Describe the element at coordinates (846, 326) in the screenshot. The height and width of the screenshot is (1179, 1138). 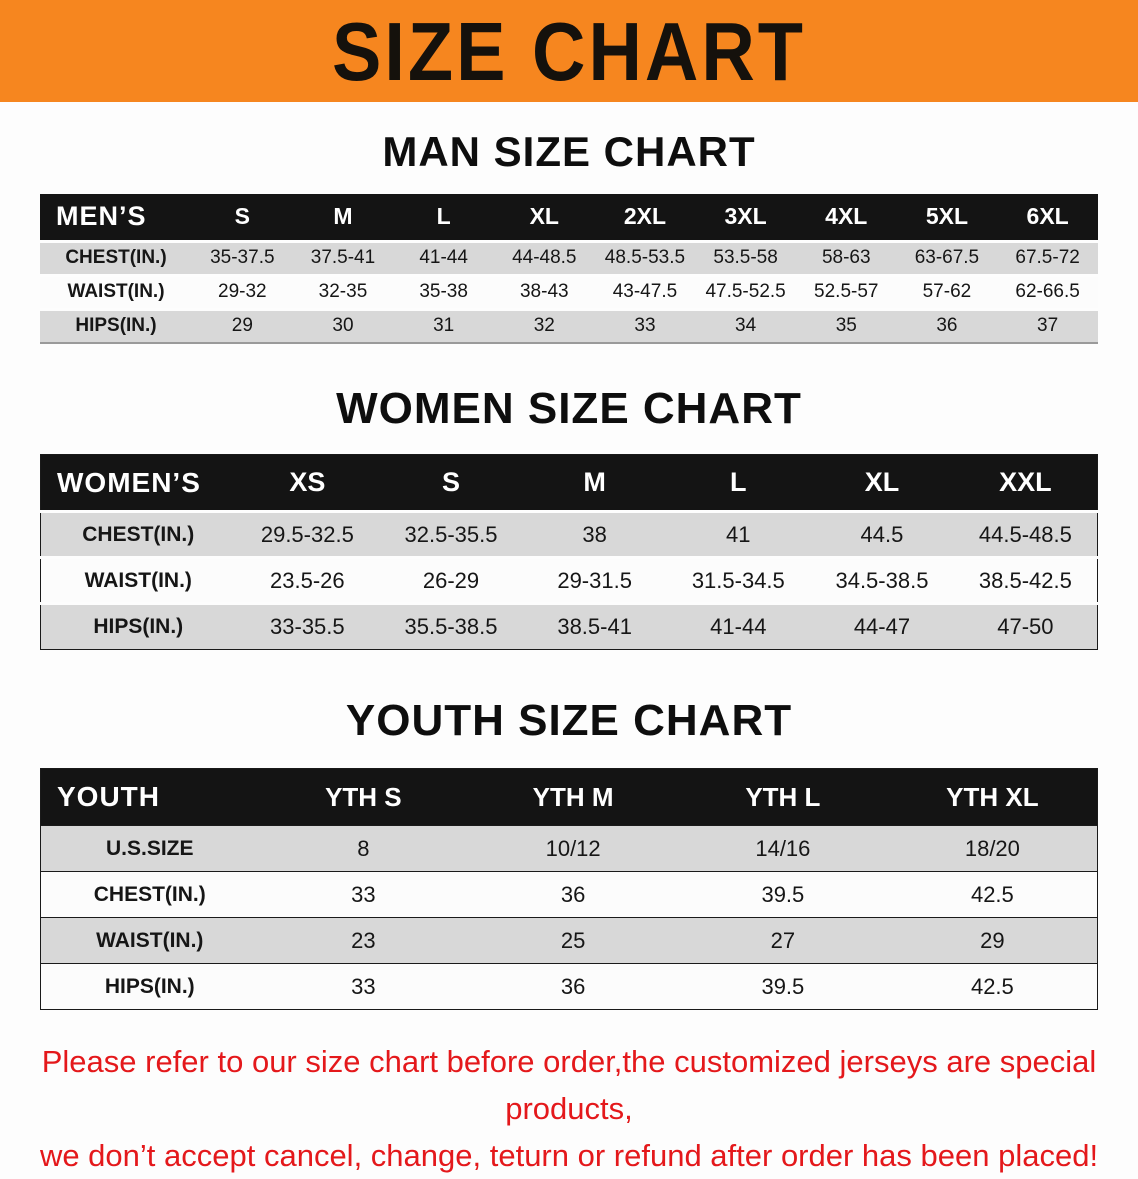
I see `size-cell: 35` at that location.